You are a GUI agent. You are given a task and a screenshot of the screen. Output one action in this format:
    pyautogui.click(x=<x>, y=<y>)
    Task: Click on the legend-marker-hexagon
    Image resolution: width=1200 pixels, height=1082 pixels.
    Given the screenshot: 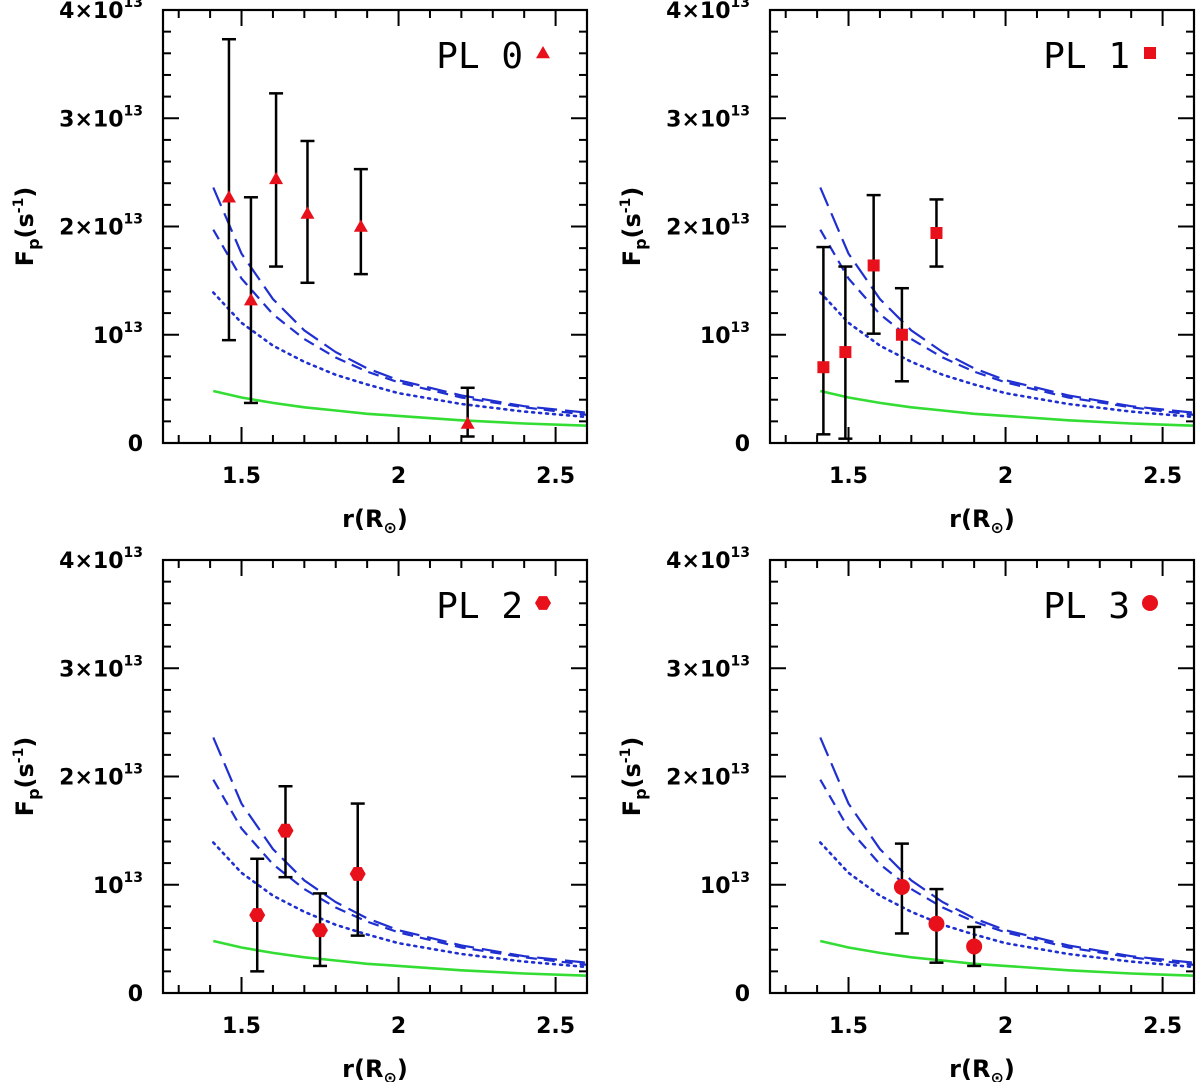 What is the action you would take?
    pyautogui.click(x=543, y=603)
    